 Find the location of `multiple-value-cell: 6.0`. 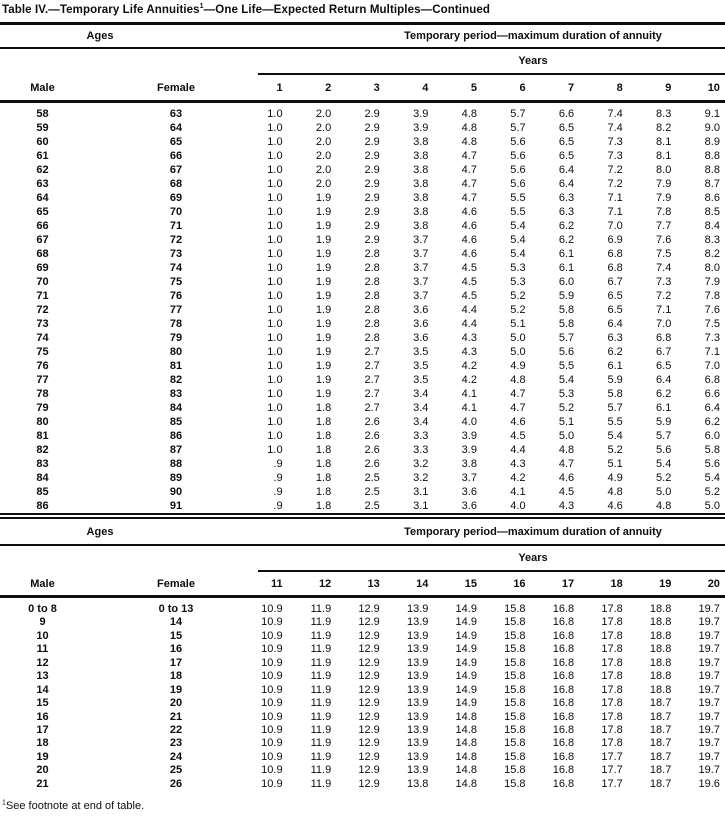

multiple-value-cell: 6.0 is located at coordinates (566, 282).